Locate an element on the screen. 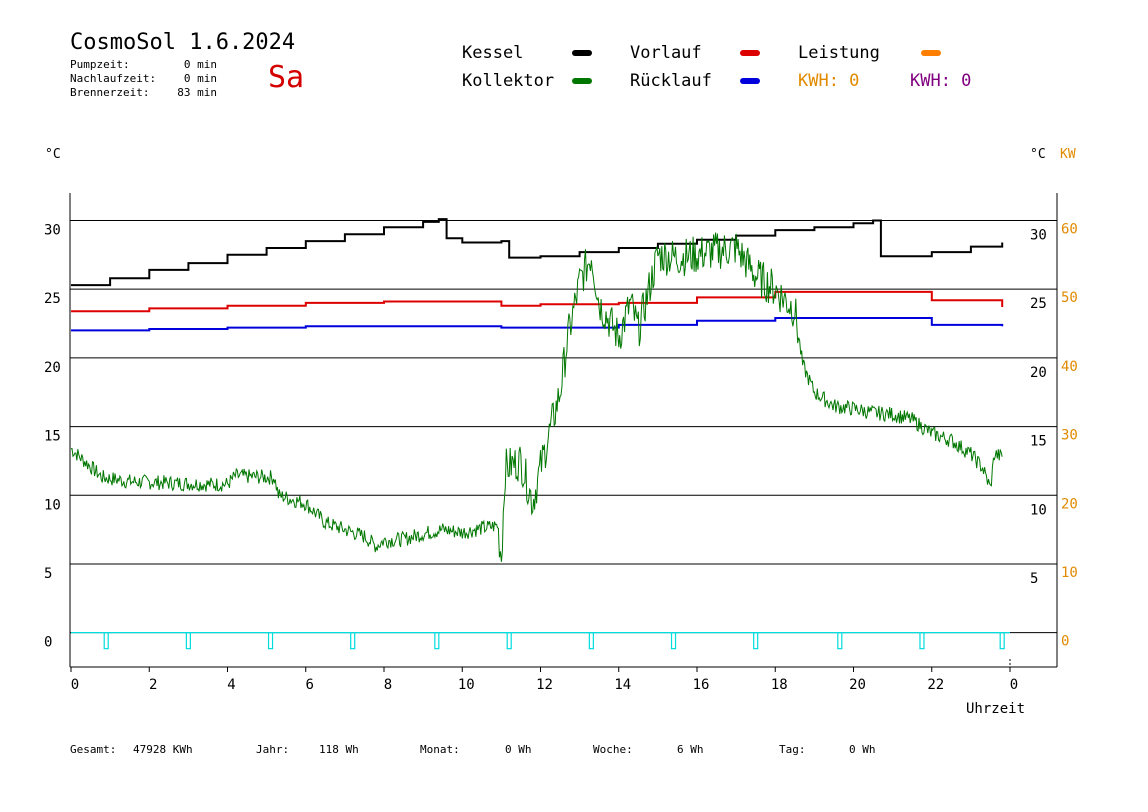  y-tick-label-right-kw: 10 is located at coordinates (1069, 573).